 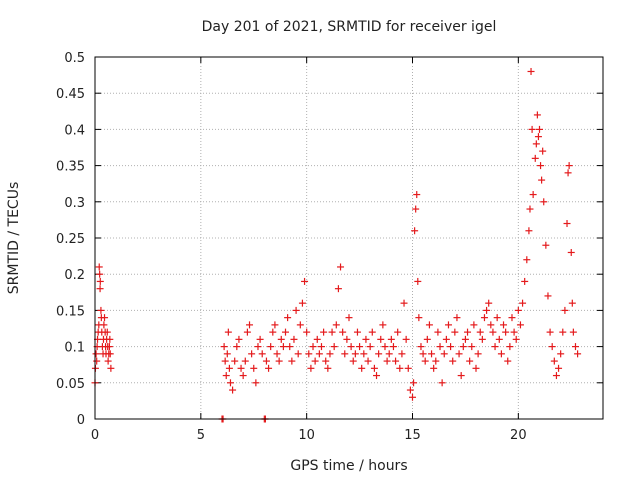 I want to click on y-tick-label: 0.3, so click(x=74, y=203).